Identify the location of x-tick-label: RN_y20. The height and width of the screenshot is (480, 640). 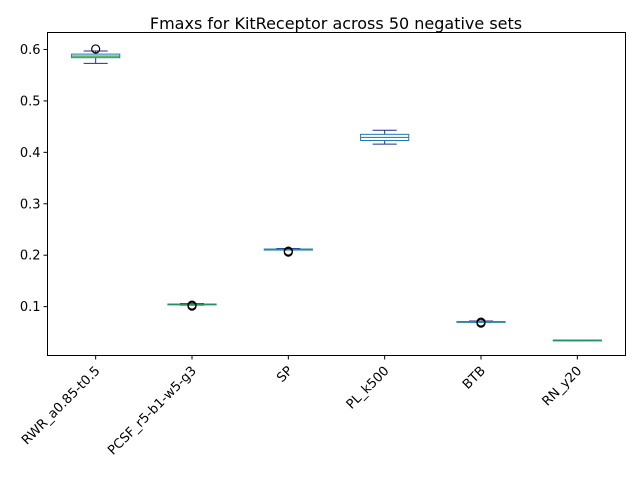
(563, 387).